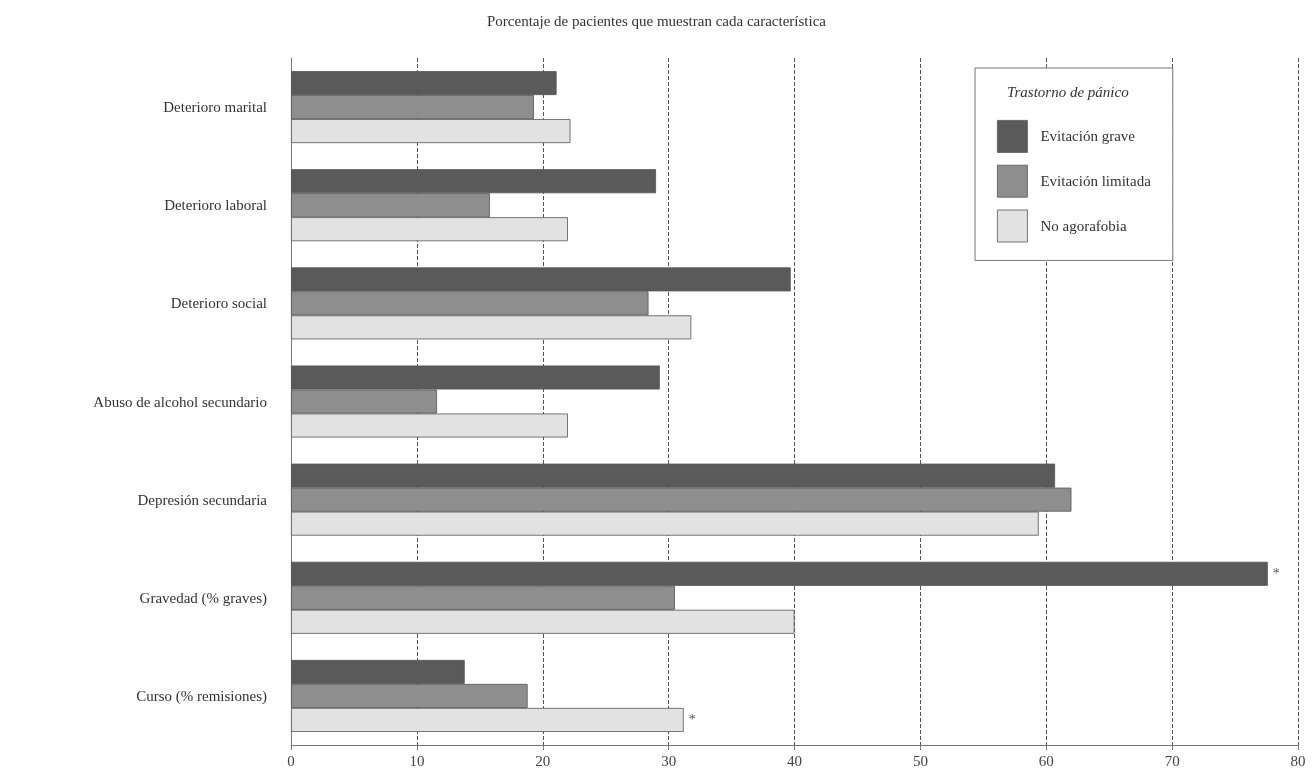  What do you see at coordinates (1298, 760) in the screenshot?
I see `x-tick-label: 80` at bounding box center [1298, 760].